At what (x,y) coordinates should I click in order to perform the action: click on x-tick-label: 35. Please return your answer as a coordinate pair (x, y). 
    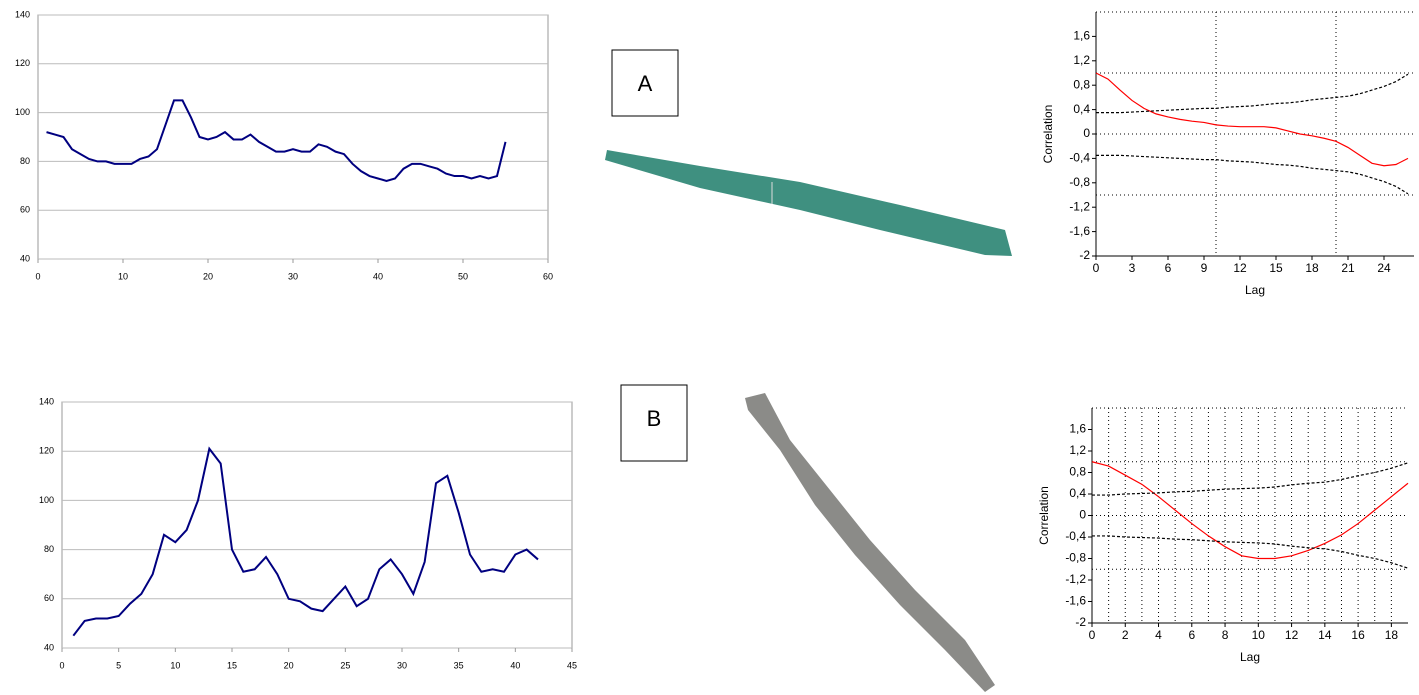
    Looking at the image, I should click on (459, 665).